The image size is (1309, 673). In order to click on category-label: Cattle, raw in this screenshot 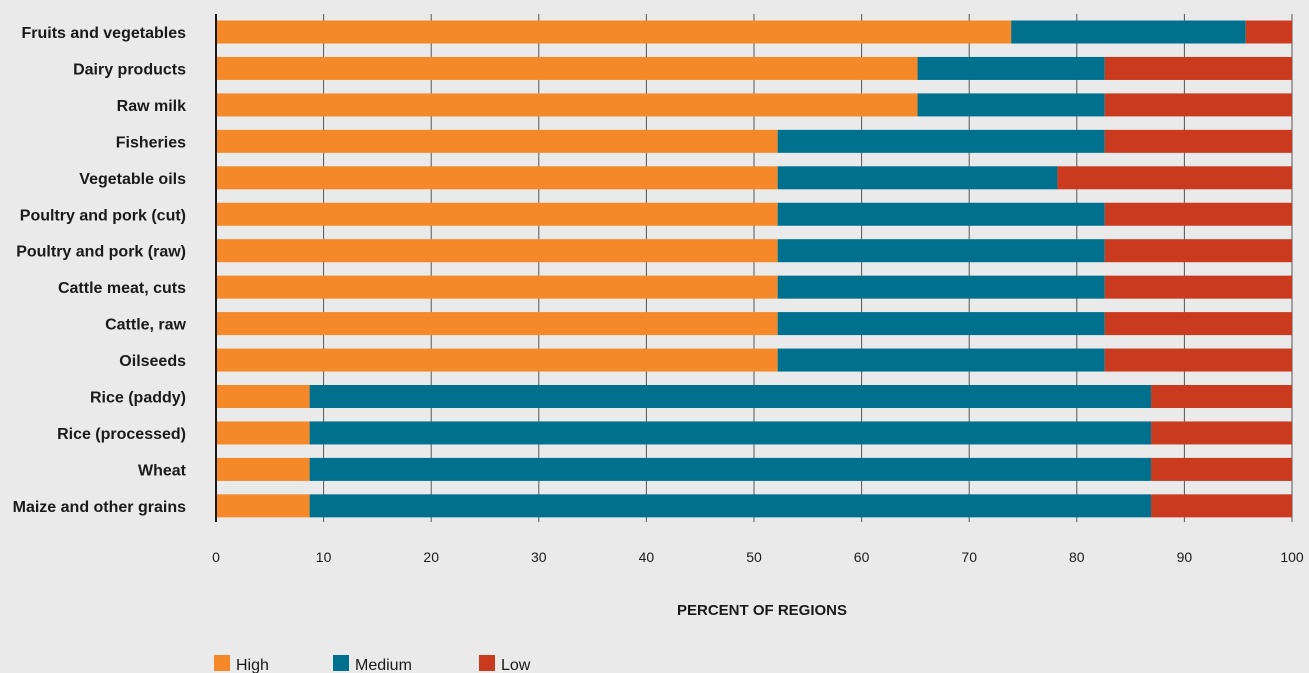, I will do `click(145, 325)`.